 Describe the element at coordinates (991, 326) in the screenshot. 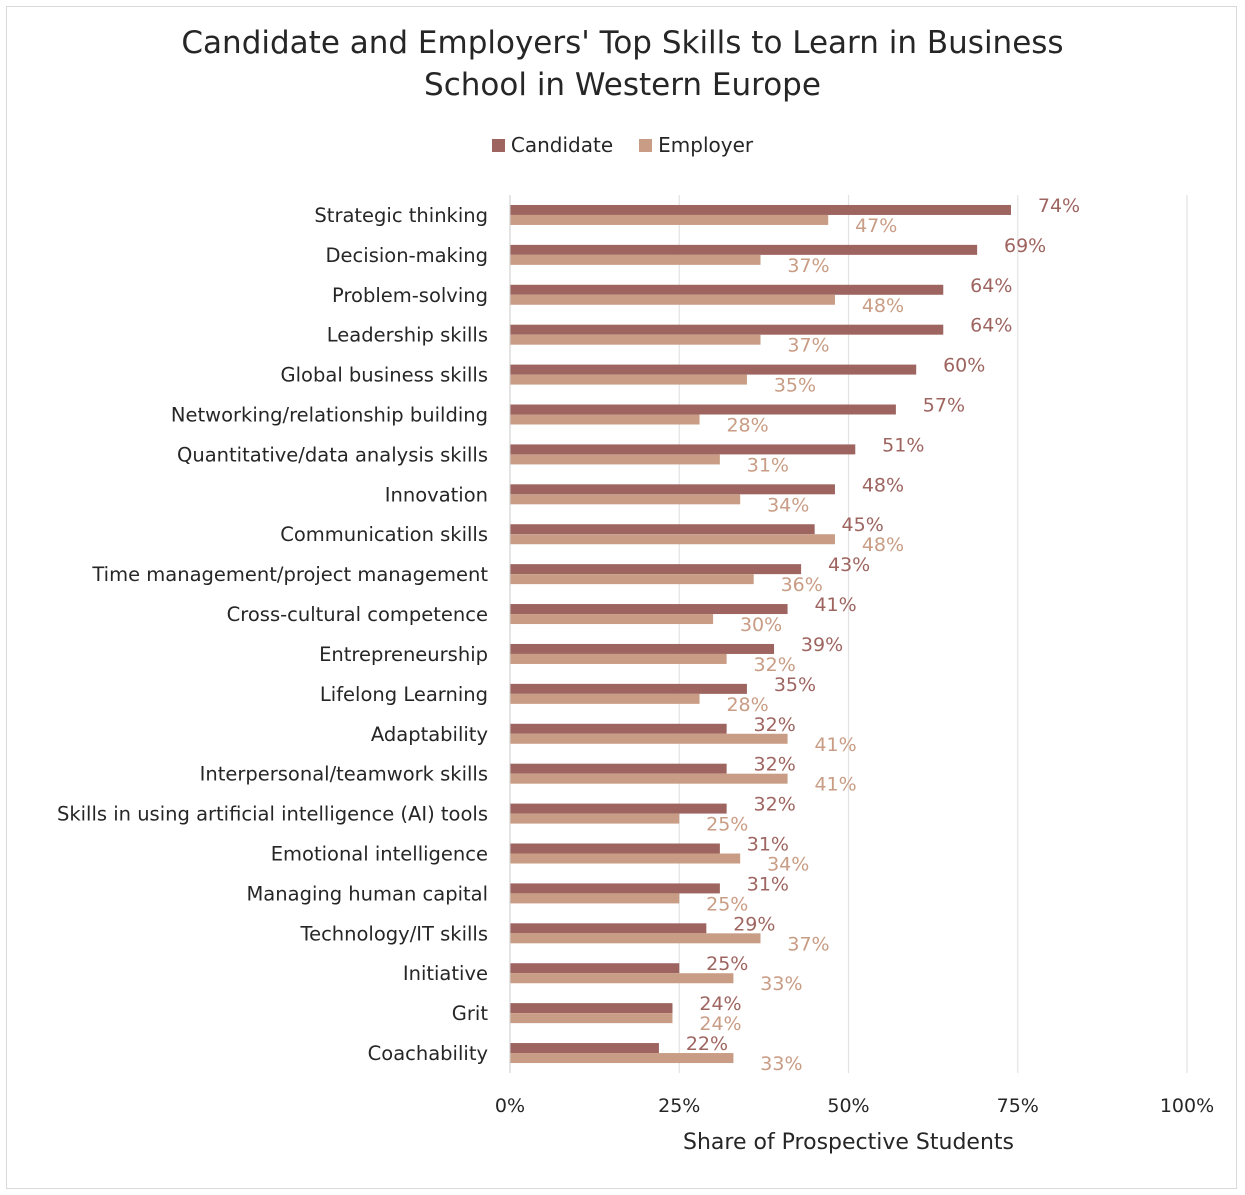

I see `data-label-candidate: 64%` at that location.